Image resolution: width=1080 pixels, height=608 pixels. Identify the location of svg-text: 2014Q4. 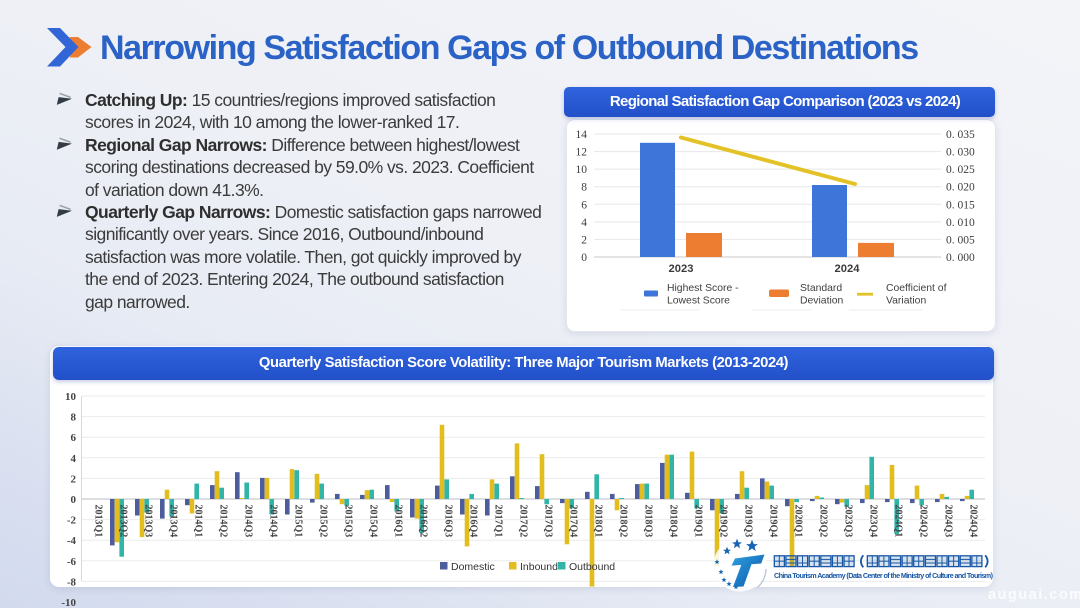
(272, 521).